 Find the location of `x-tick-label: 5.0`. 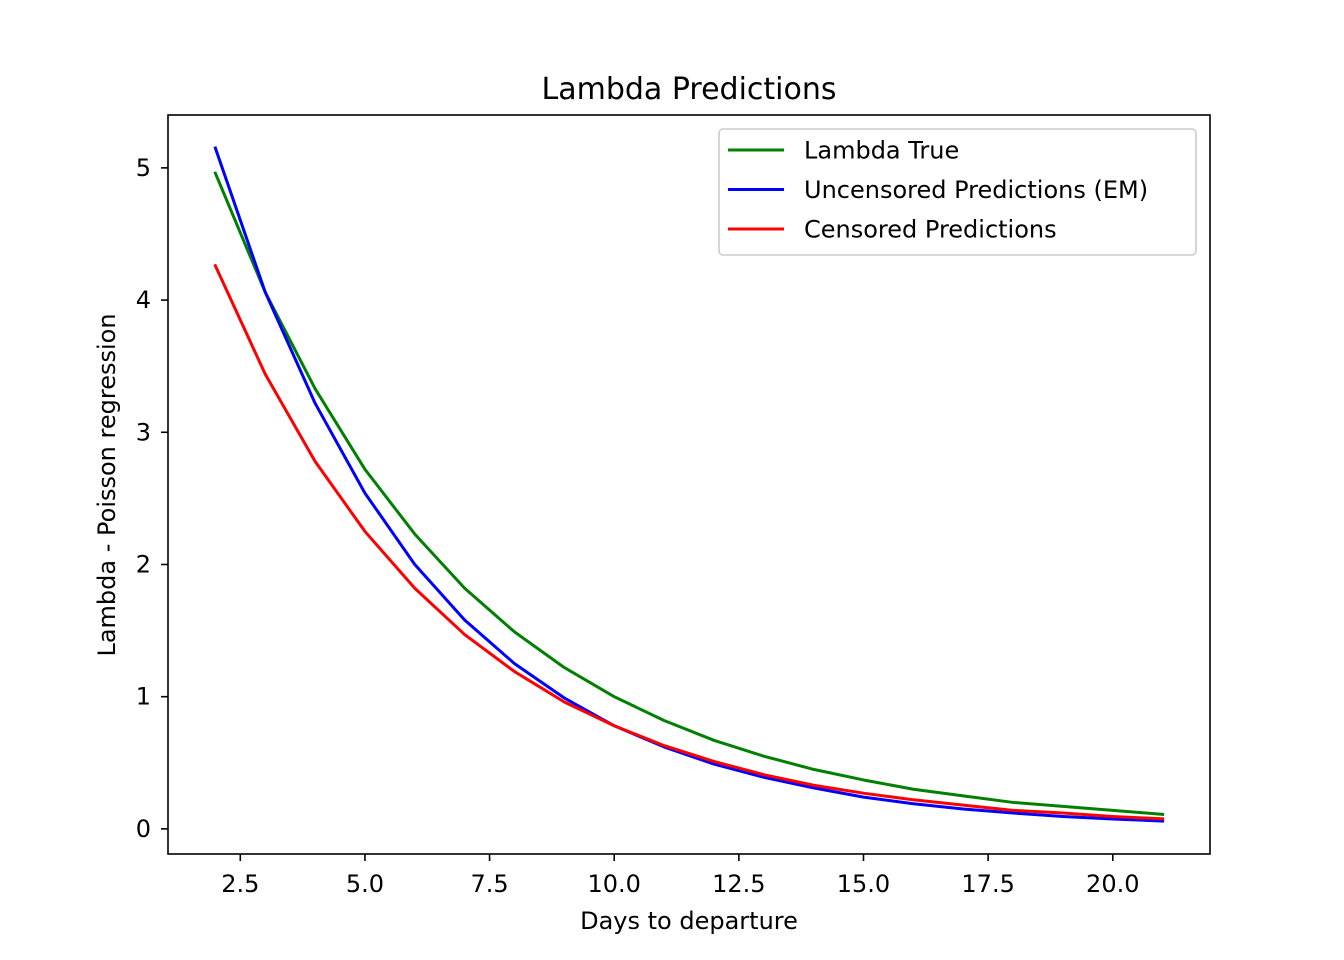

x-tick-label: 5.0 is located at coordinates (365, 884).